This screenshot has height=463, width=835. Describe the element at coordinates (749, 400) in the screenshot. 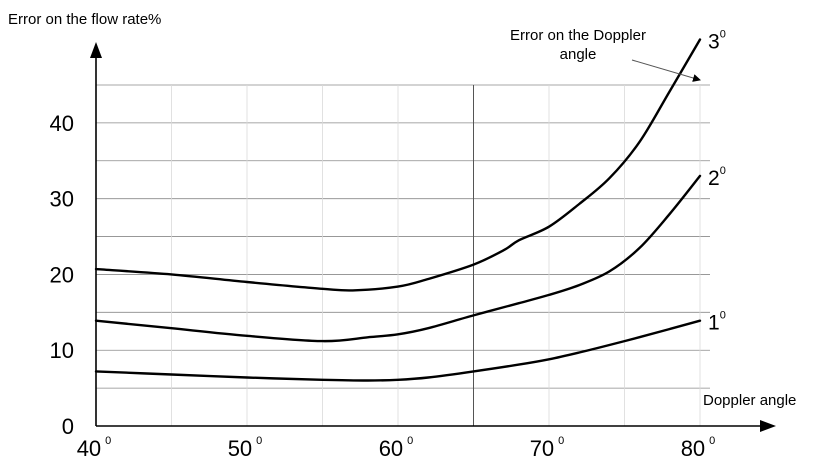

I see `x-axis-title: Doppler angle` at that location.